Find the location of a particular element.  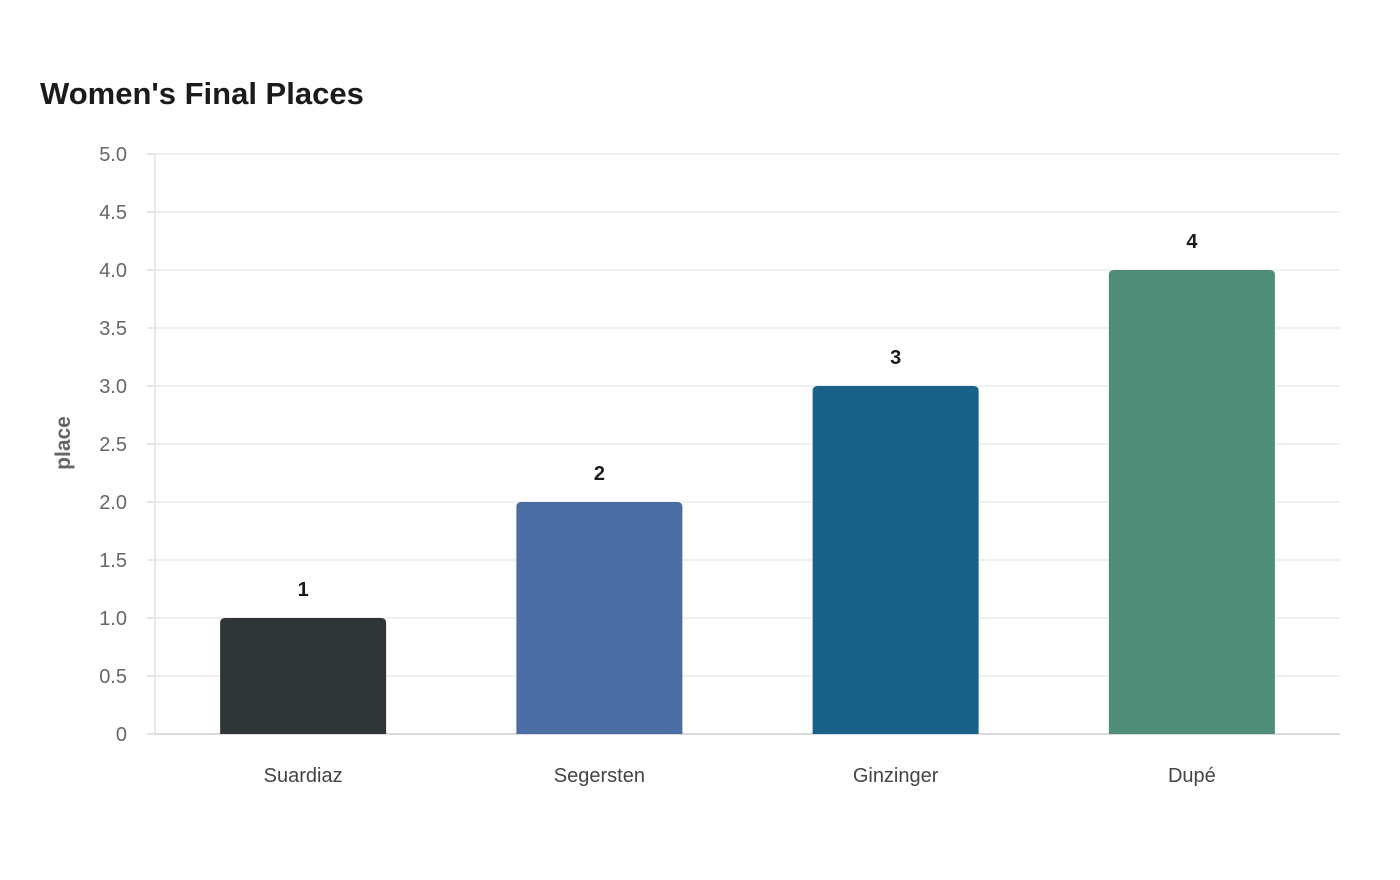

y-tick-label: 4.5 is located at coordinates (113, 213).